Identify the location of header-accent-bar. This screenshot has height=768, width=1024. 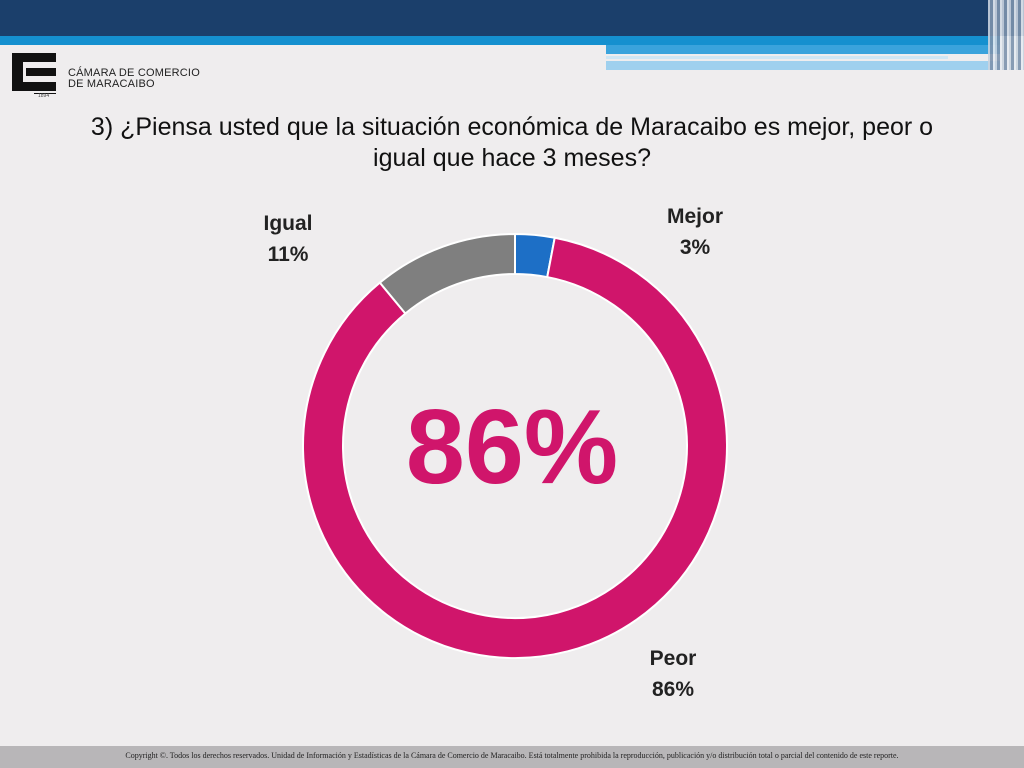
(500, 40).